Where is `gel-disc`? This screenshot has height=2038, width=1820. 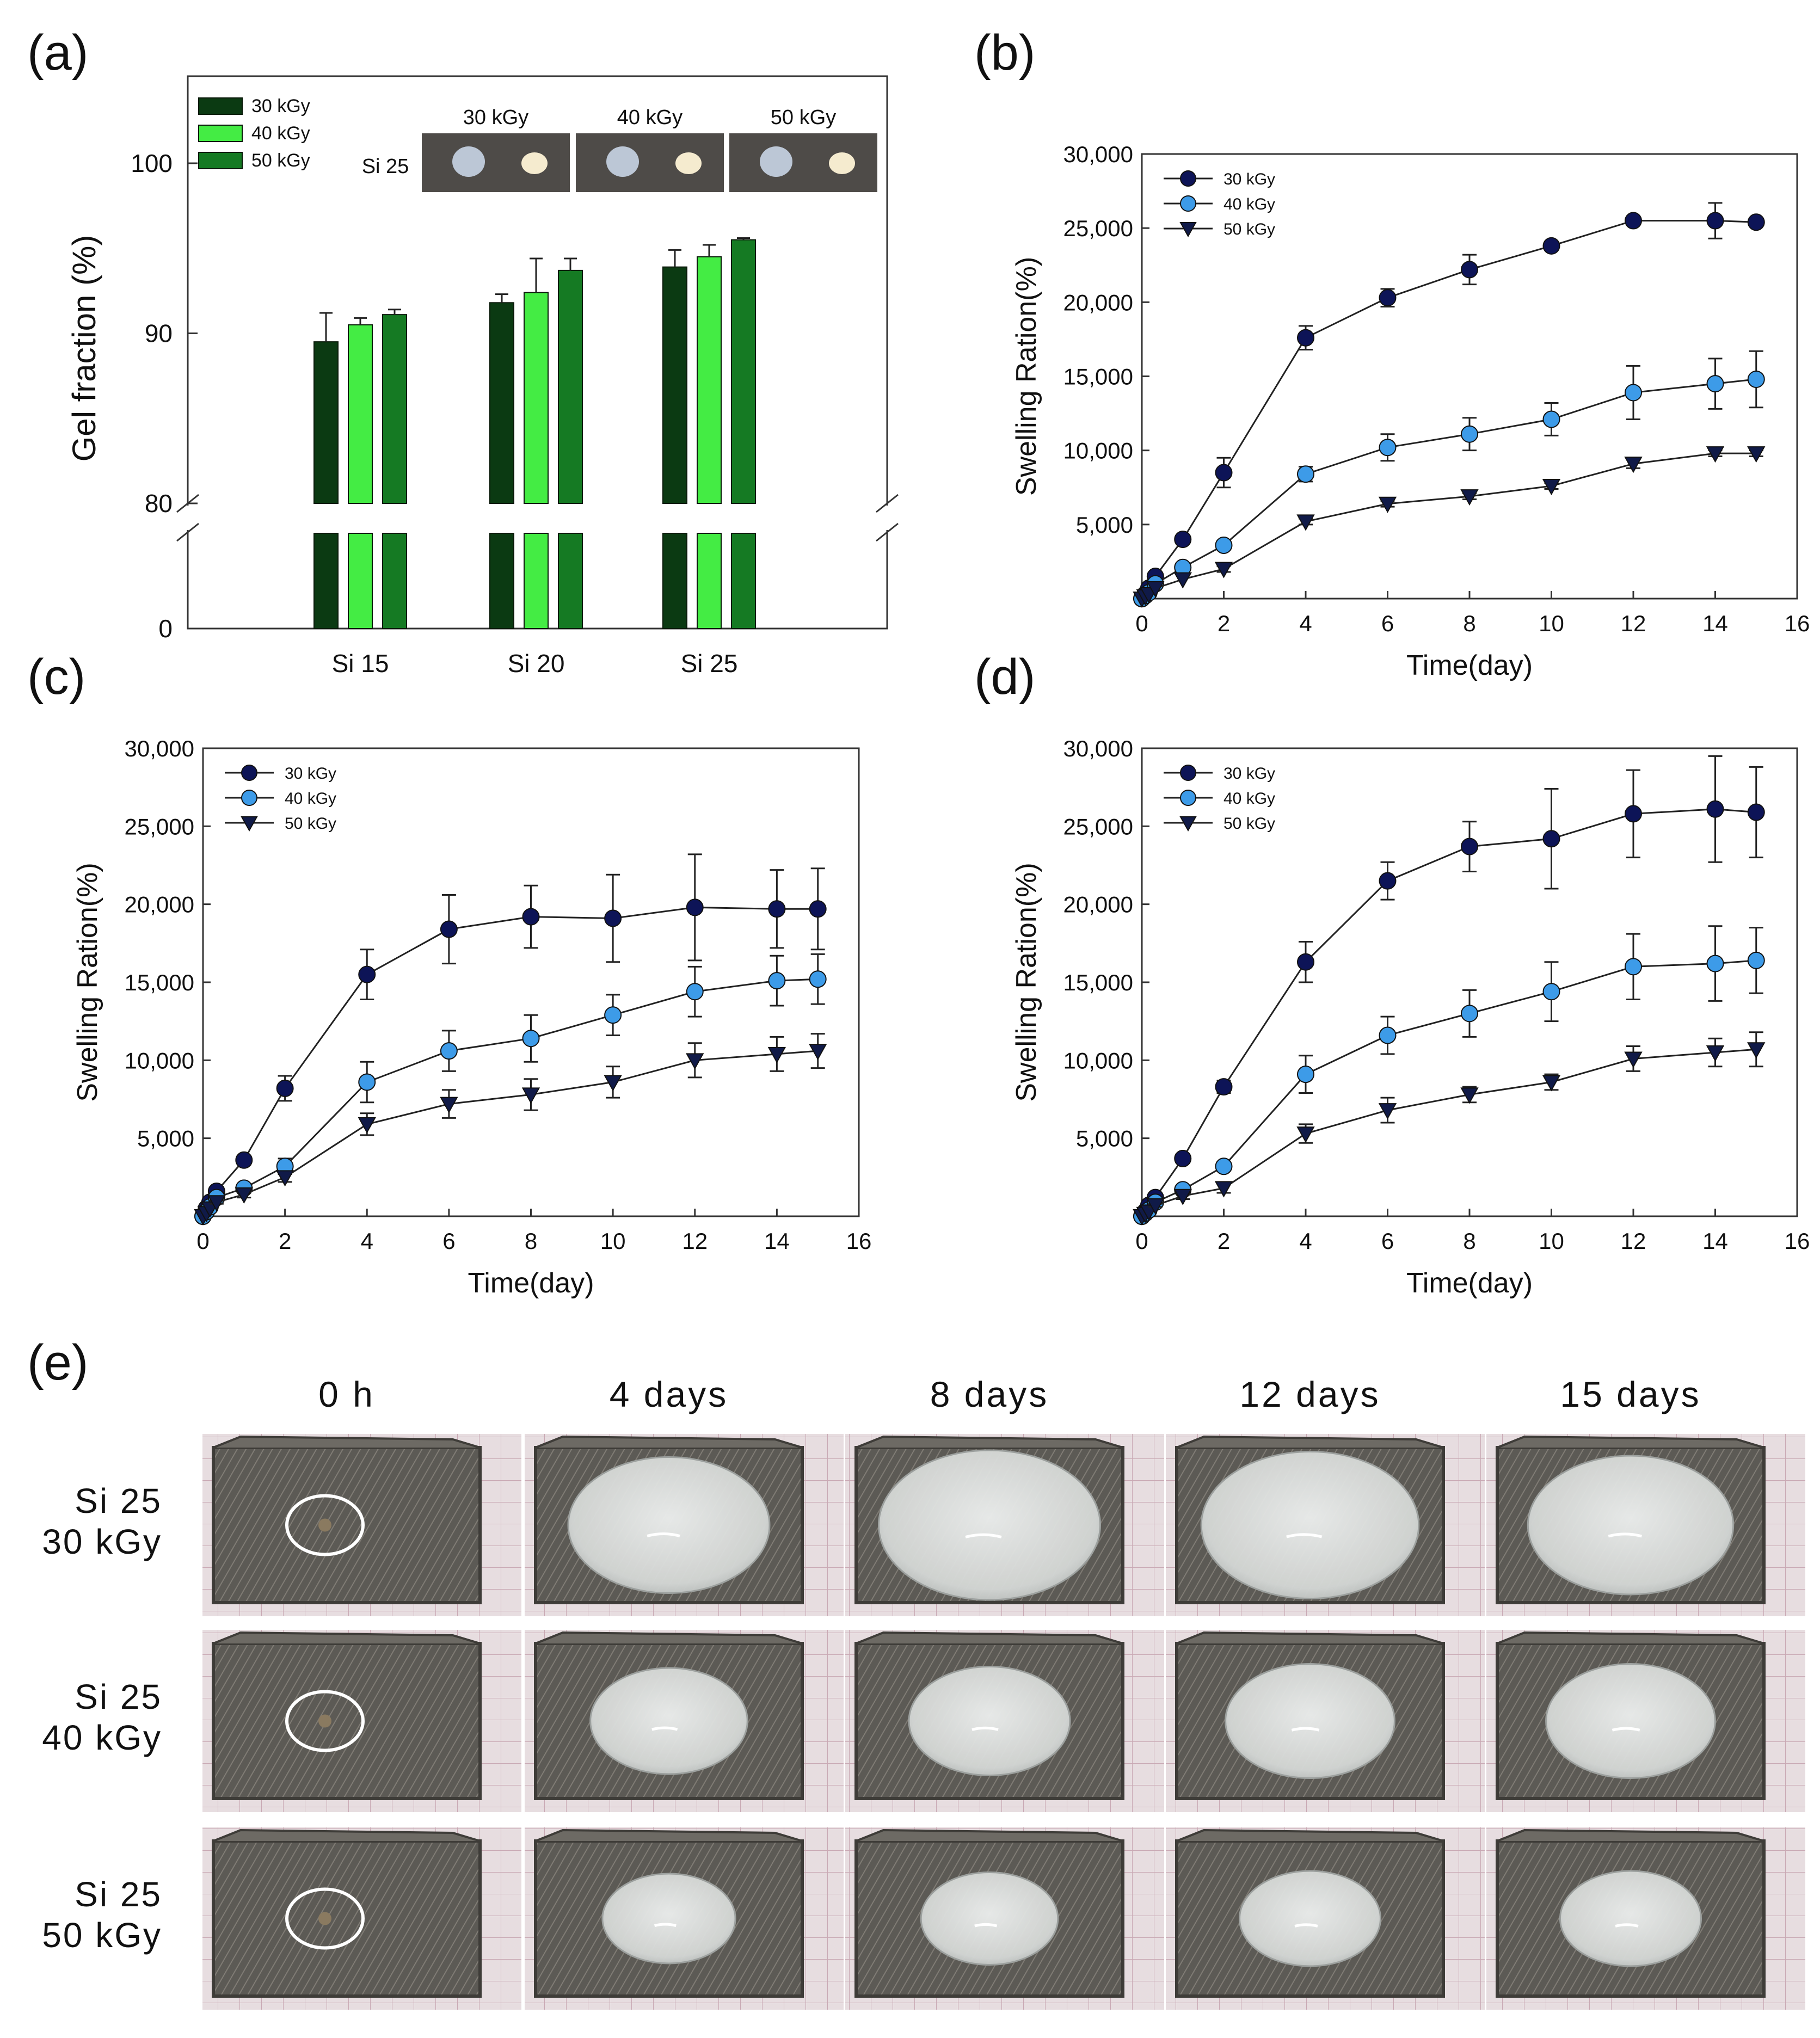 gel-disc is located at coordinates (842, 163).